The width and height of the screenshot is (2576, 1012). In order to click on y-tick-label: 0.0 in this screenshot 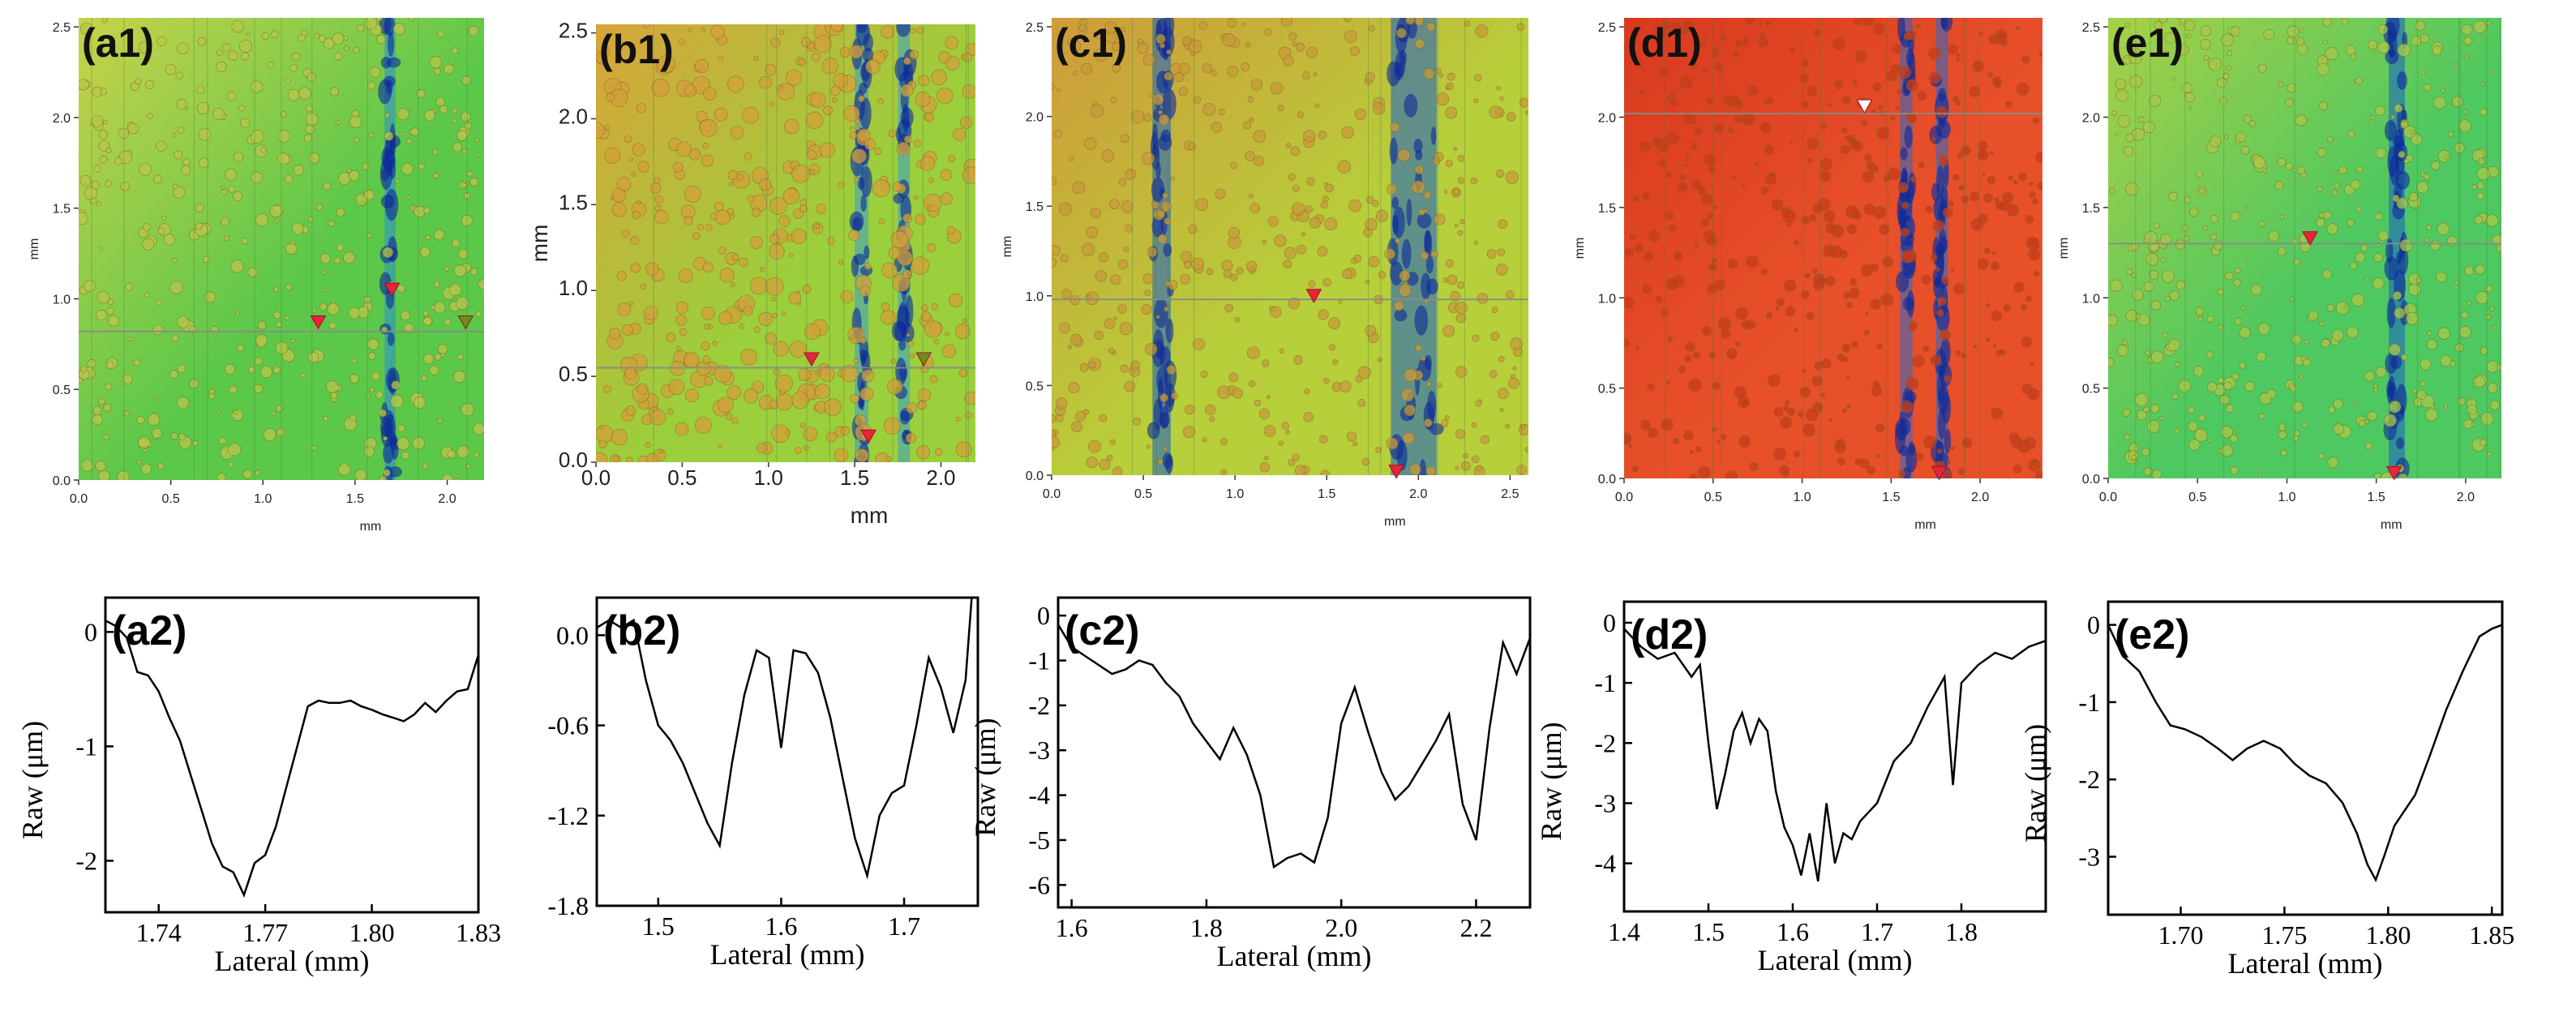, I will do `click(572, 635)`.